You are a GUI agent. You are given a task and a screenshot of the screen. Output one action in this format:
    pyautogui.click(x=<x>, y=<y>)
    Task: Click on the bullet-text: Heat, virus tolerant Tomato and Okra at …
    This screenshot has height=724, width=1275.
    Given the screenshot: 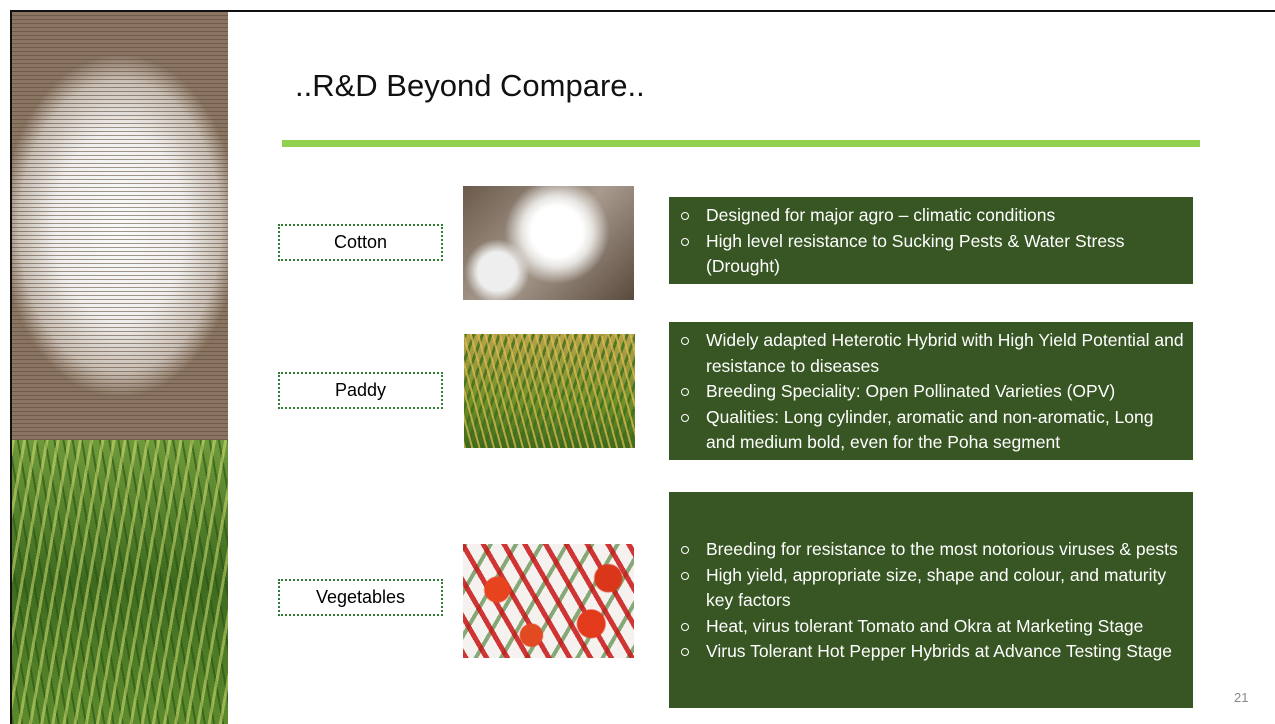 What is the action you would take?
    pyautogui.click(x=925, y=625)
    